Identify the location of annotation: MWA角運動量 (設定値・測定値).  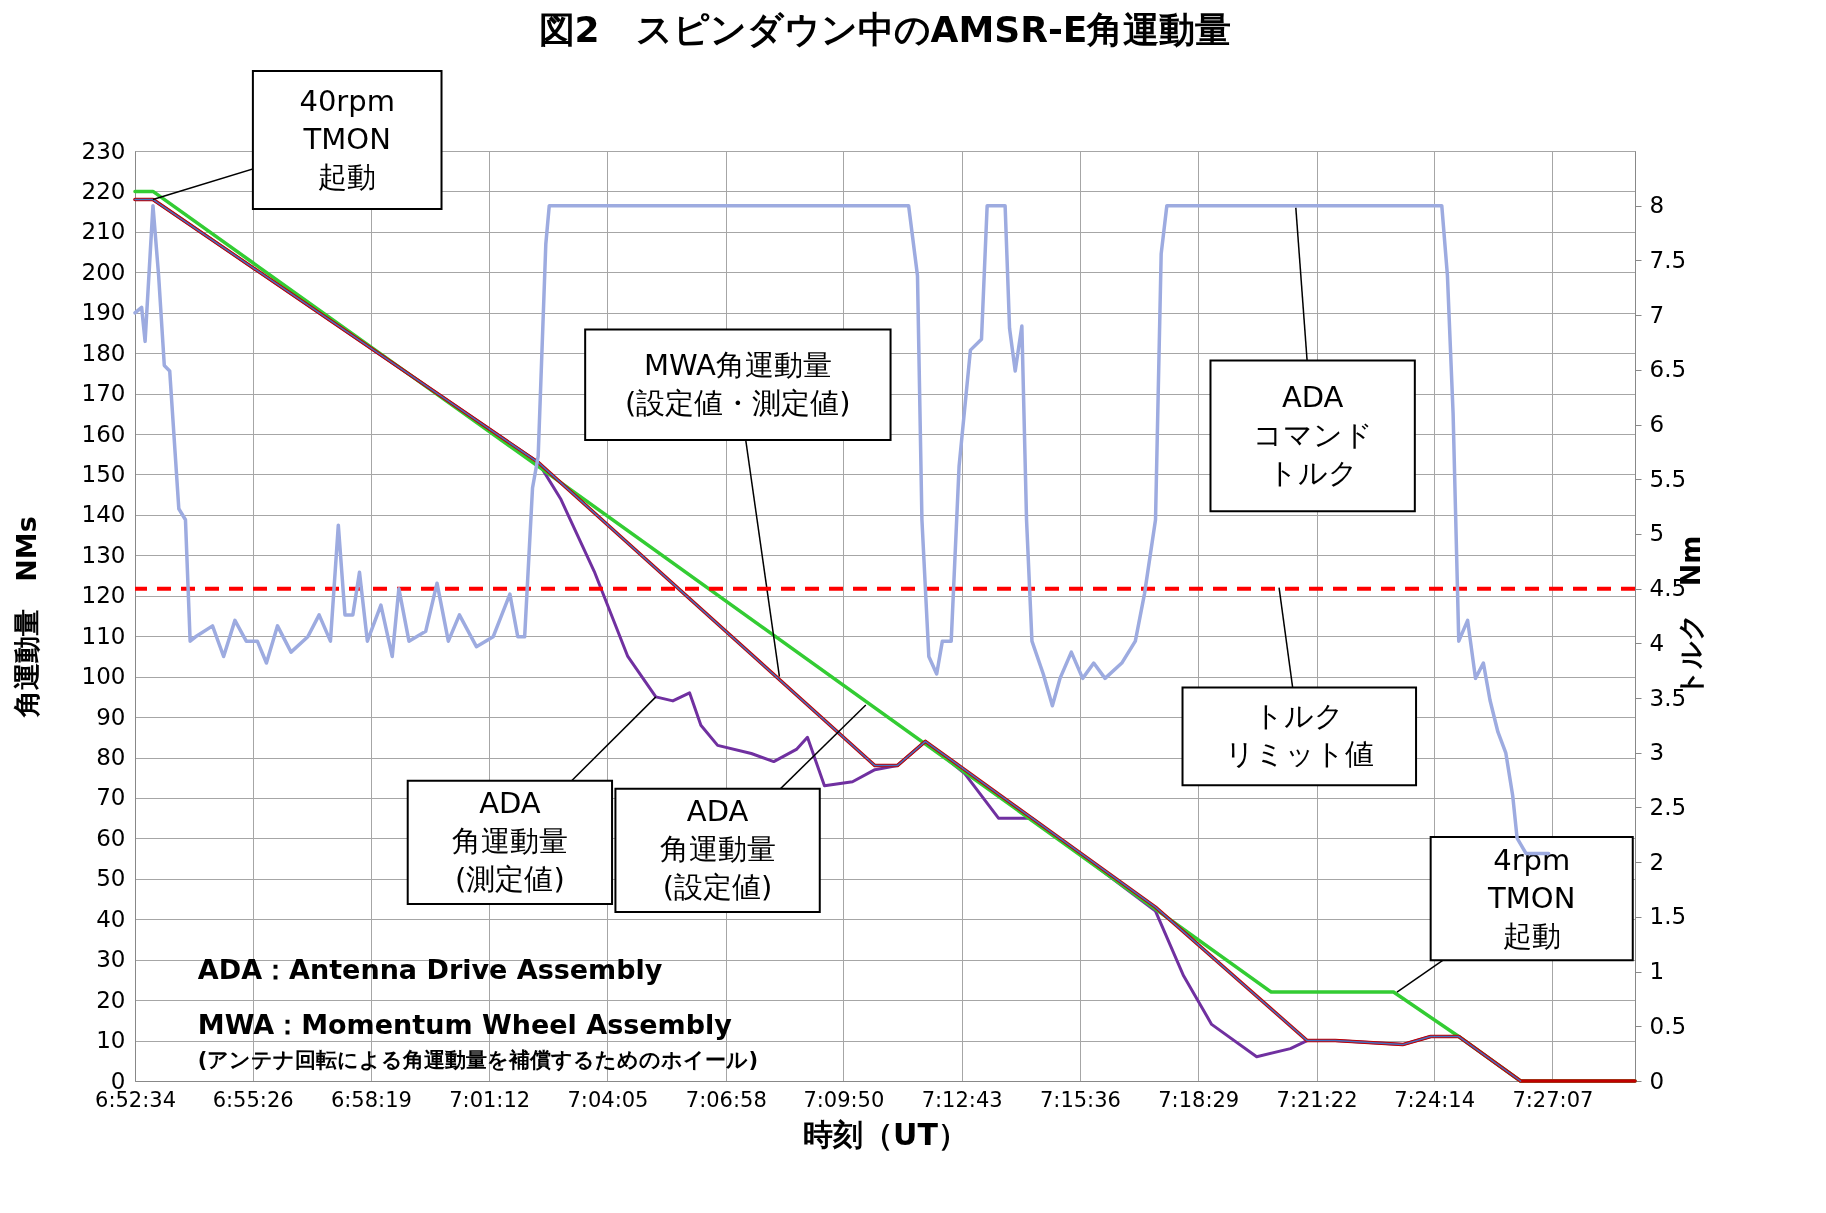
(738, 383).